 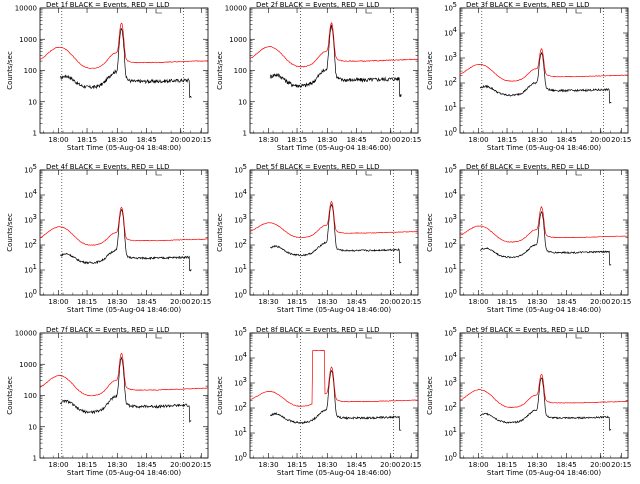 I want to click on y-tick-exponent: 5, so click(x=455, y=167).